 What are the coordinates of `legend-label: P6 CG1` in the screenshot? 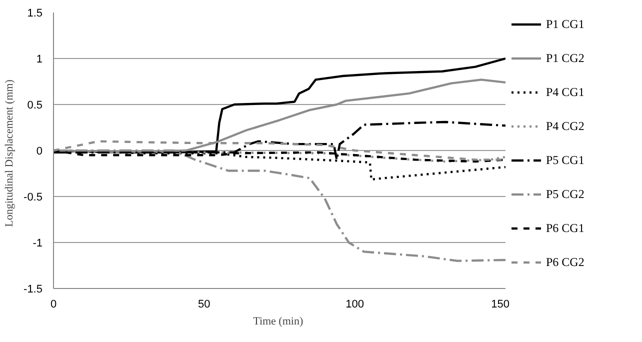 It's located at (565, 228).